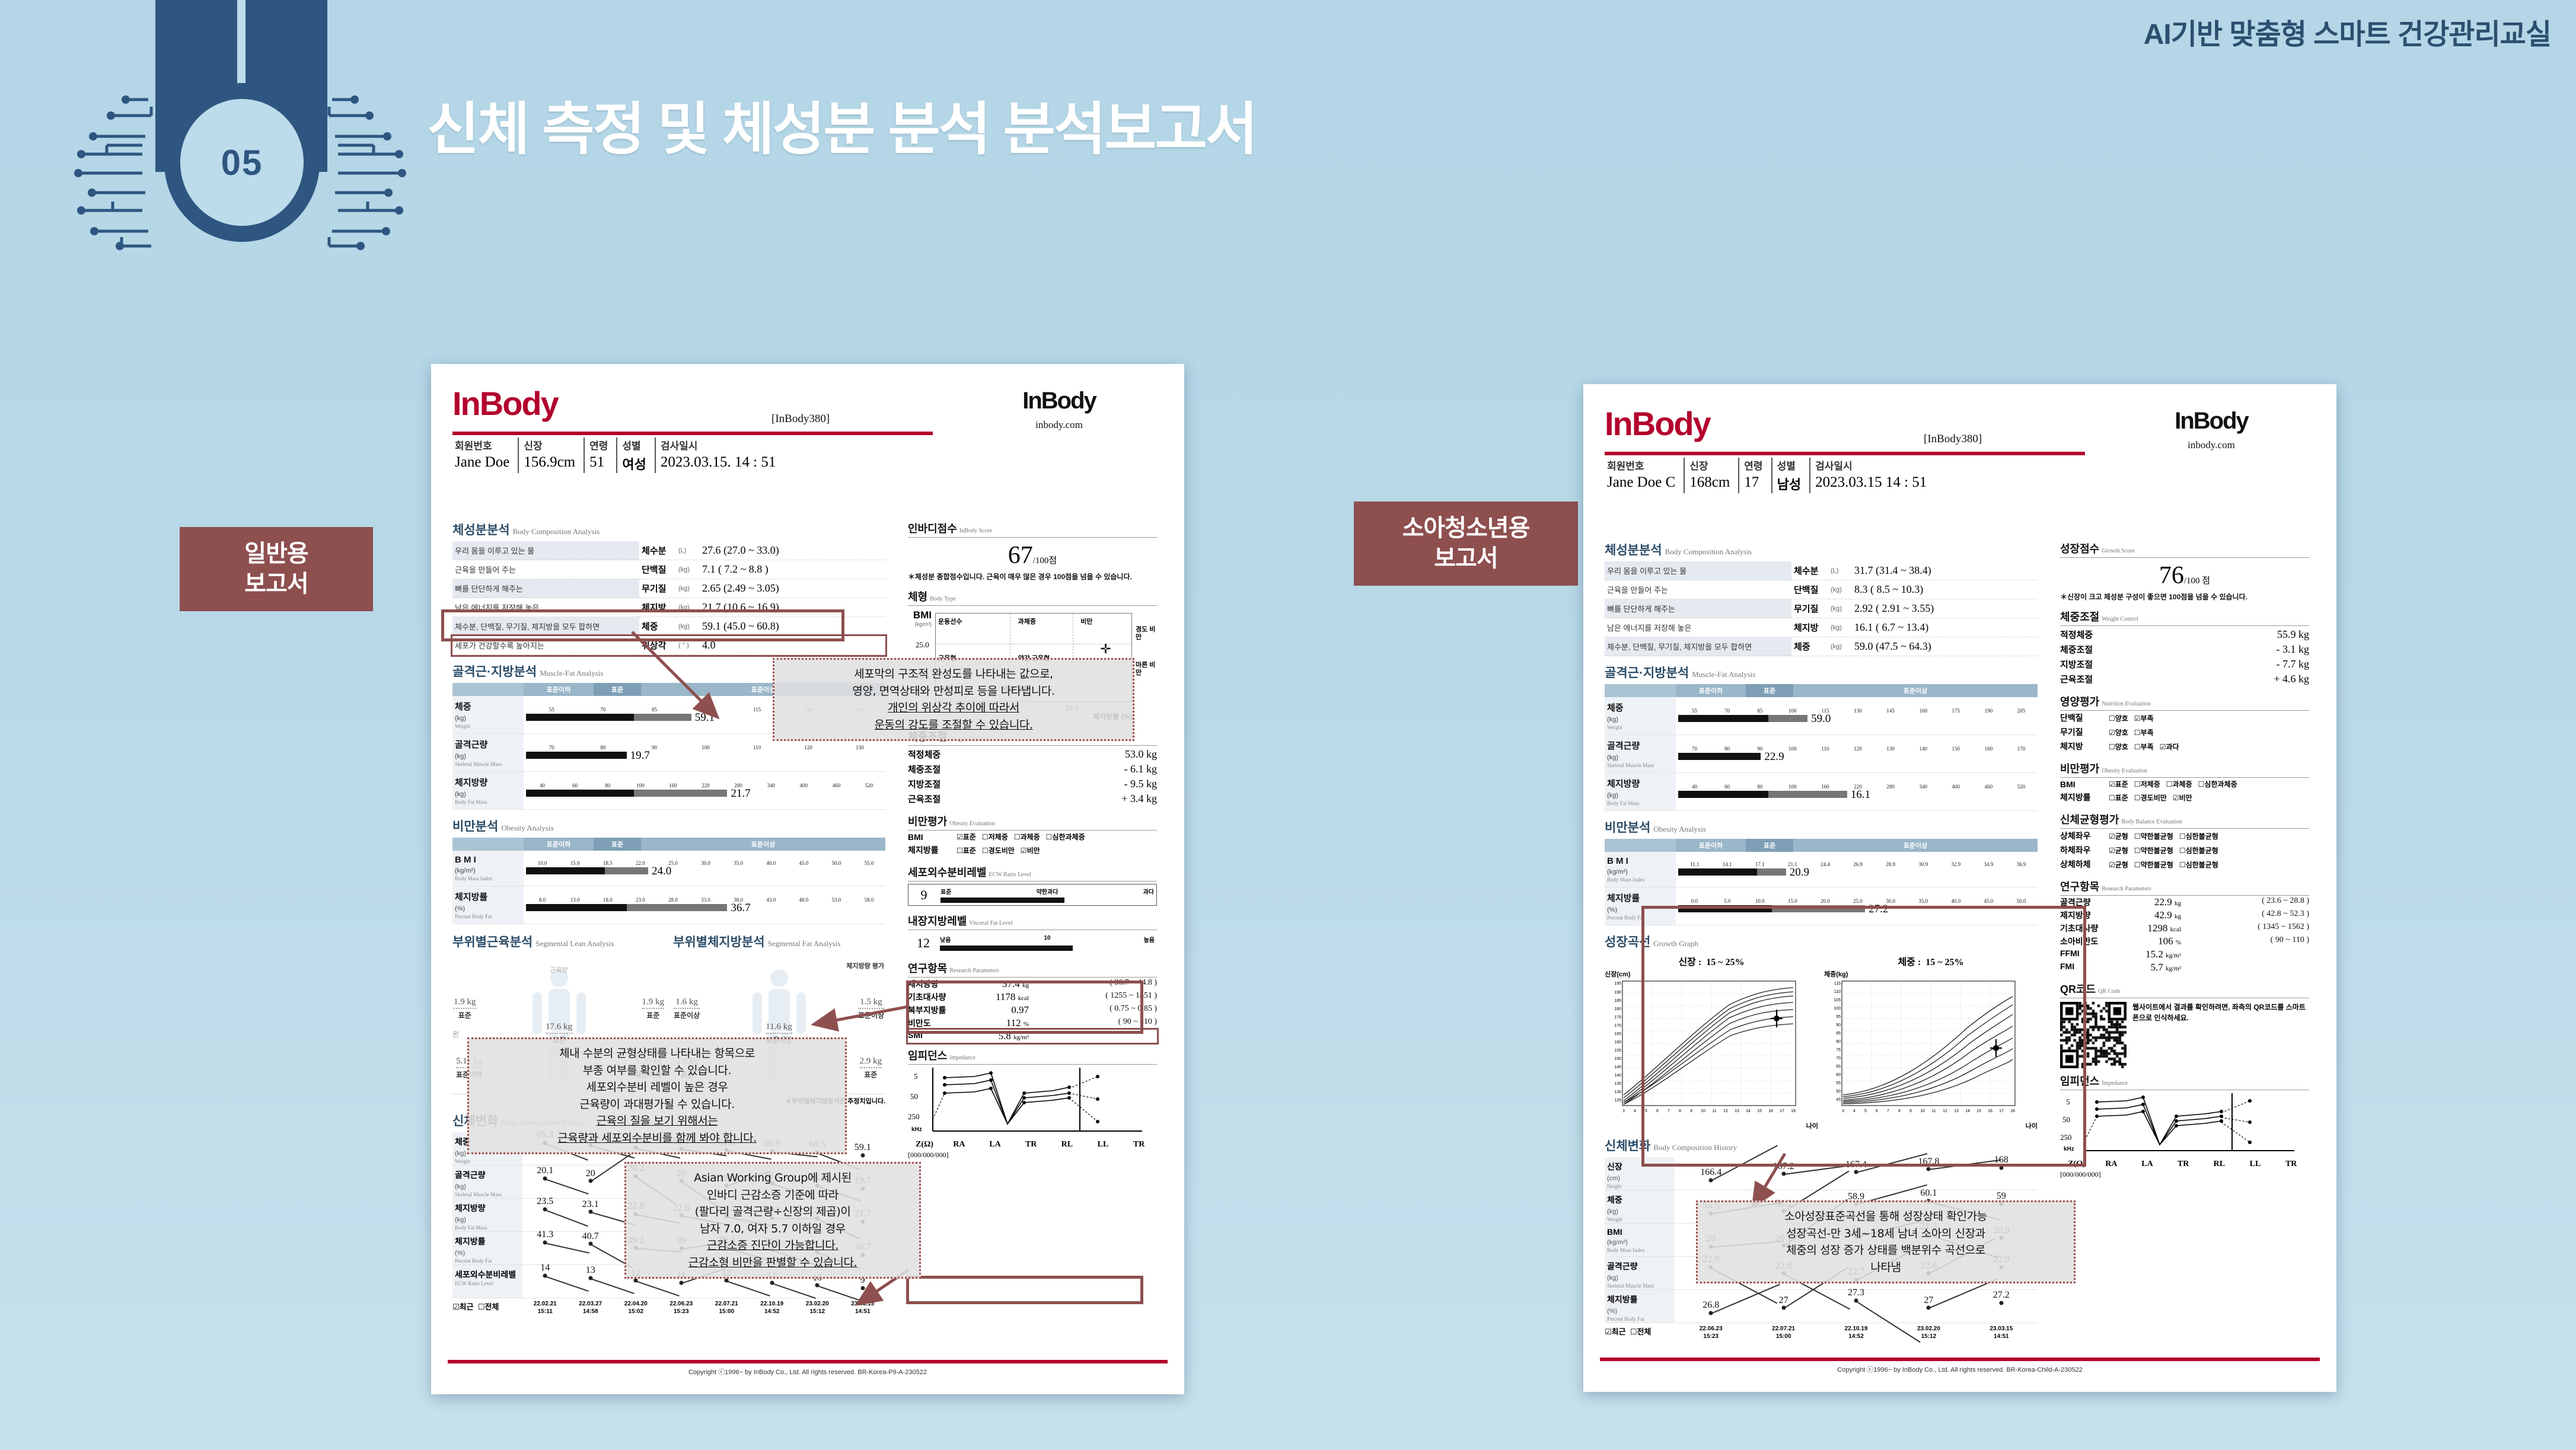  Describe the element at coordinates (276, 584) in the screenshot. I see `label-general-line2: 보고서` at that location.